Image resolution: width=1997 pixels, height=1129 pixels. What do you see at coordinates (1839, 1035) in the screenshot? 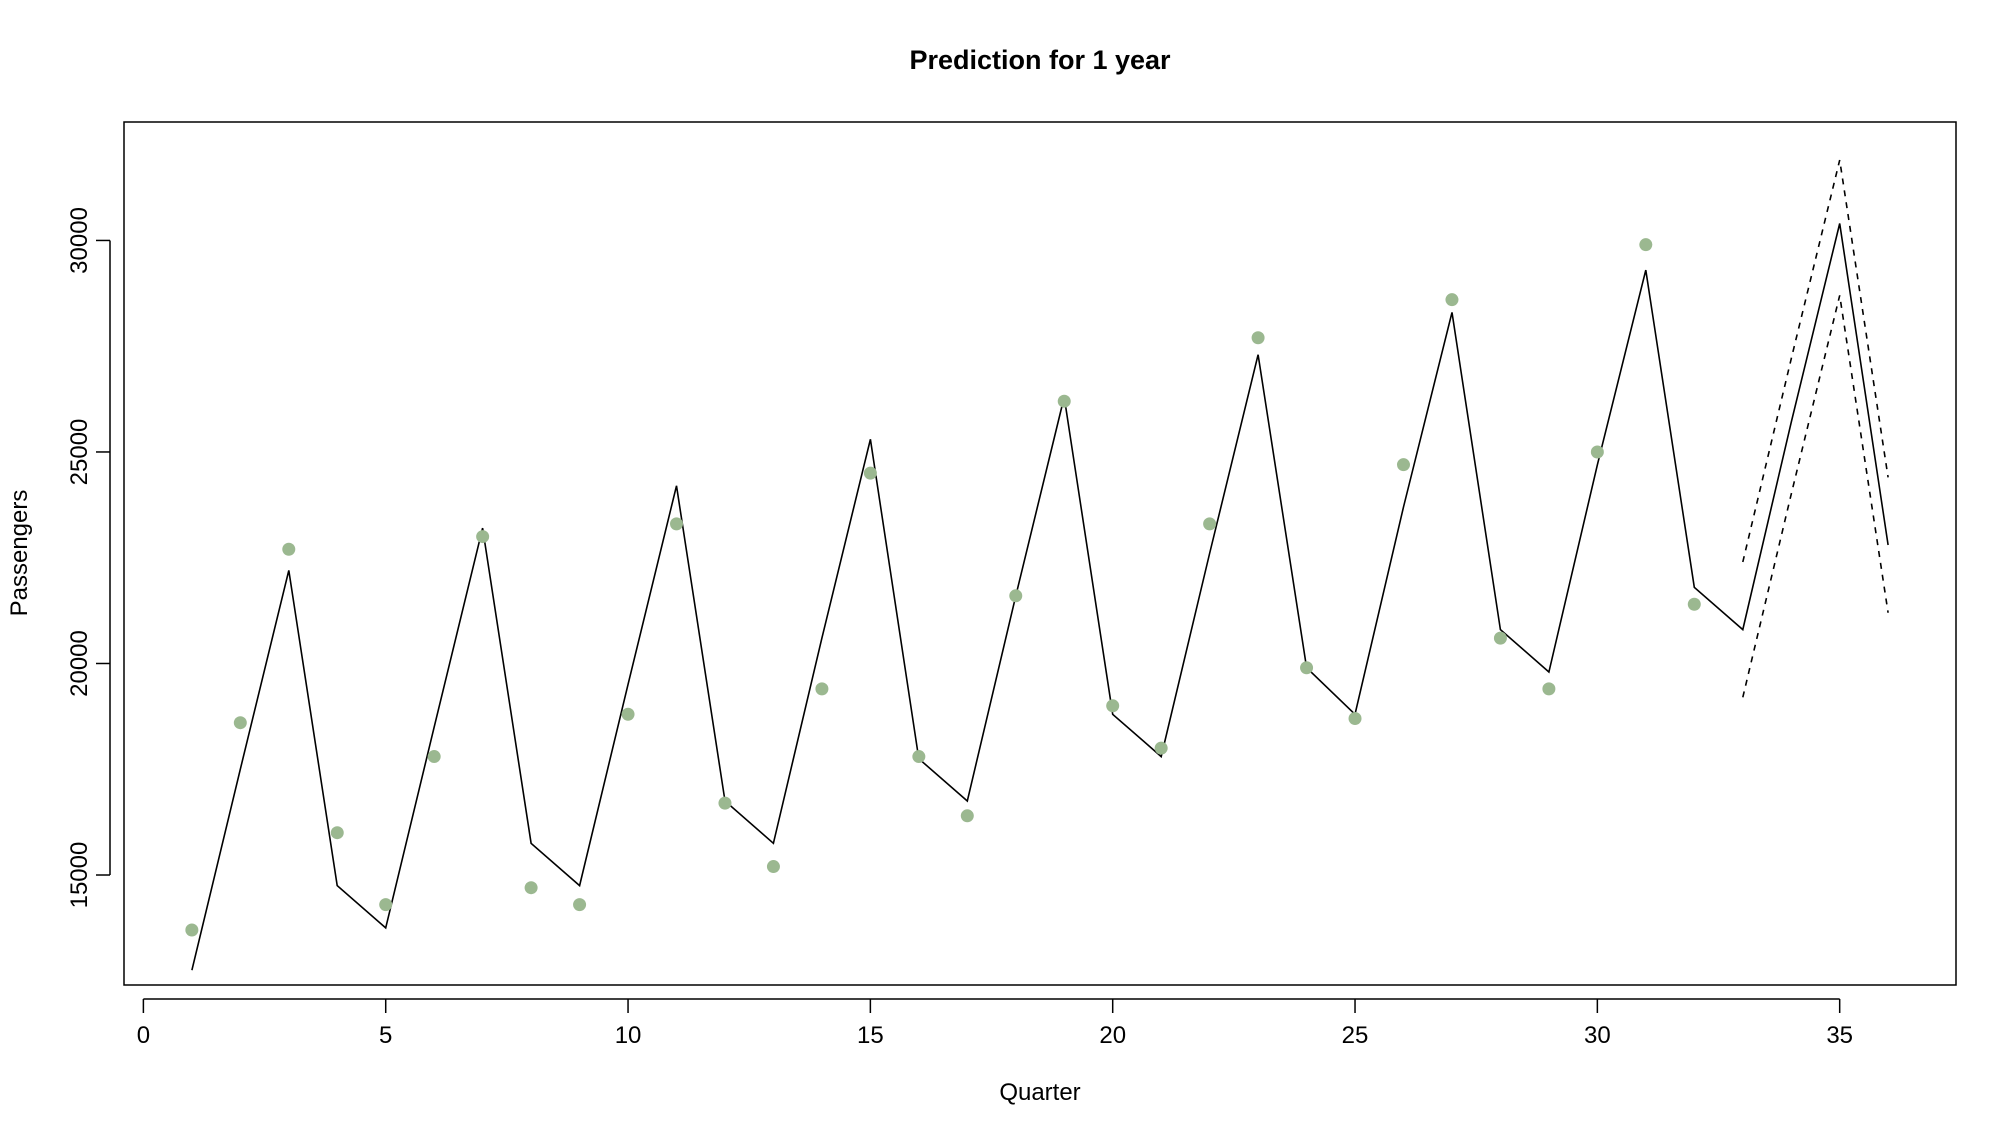
I see `x-tick-label: 35` at bounding box center [1839, 1035].